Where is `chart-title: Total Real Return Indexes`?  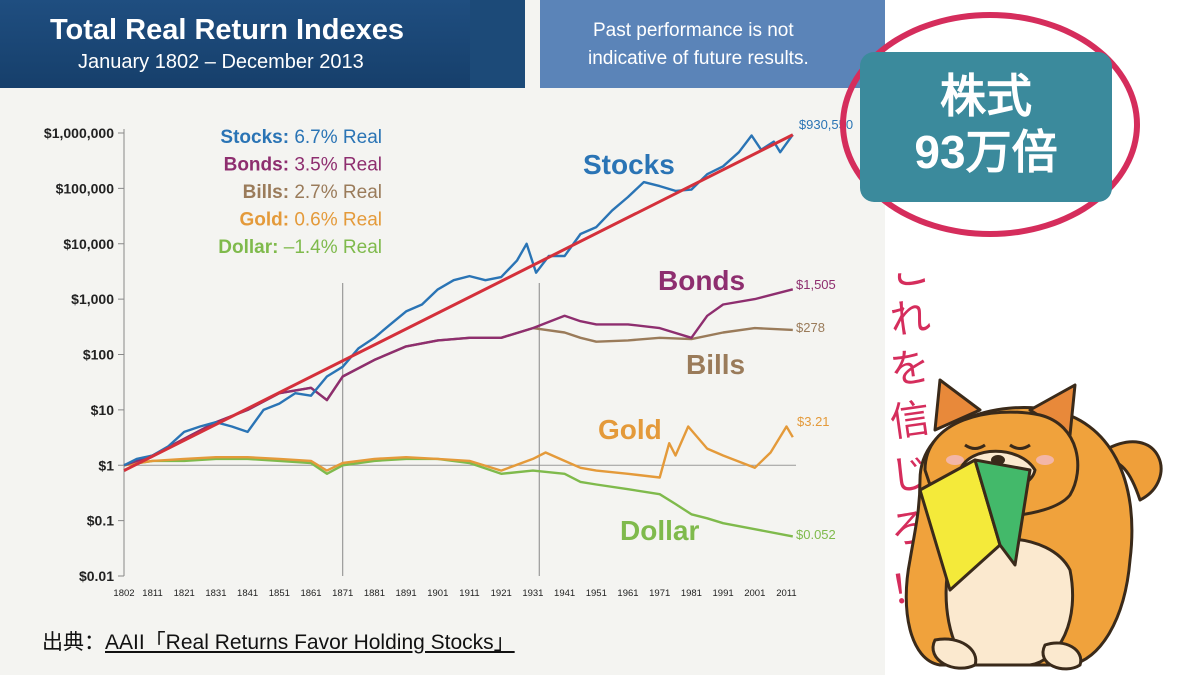 chart-title: Total Real Return Indexes is located at coordinates (227, 30).